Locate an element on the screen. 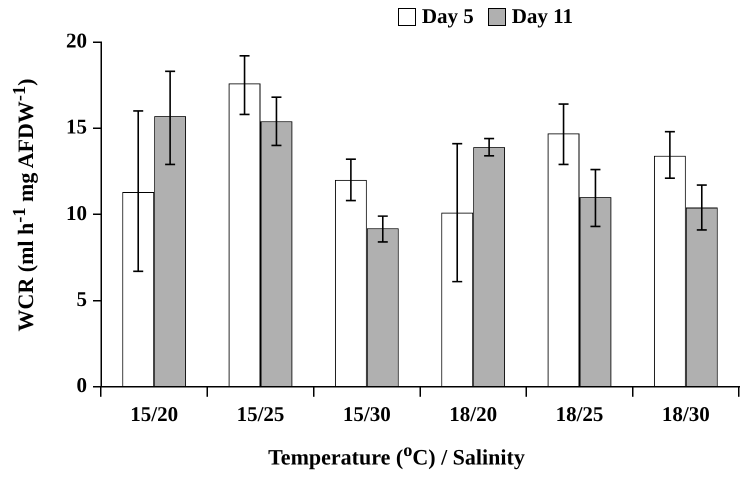 The height and width of the screenshot is (490, 753). legend-label: Day 11 is located at coordinates (542, 16).